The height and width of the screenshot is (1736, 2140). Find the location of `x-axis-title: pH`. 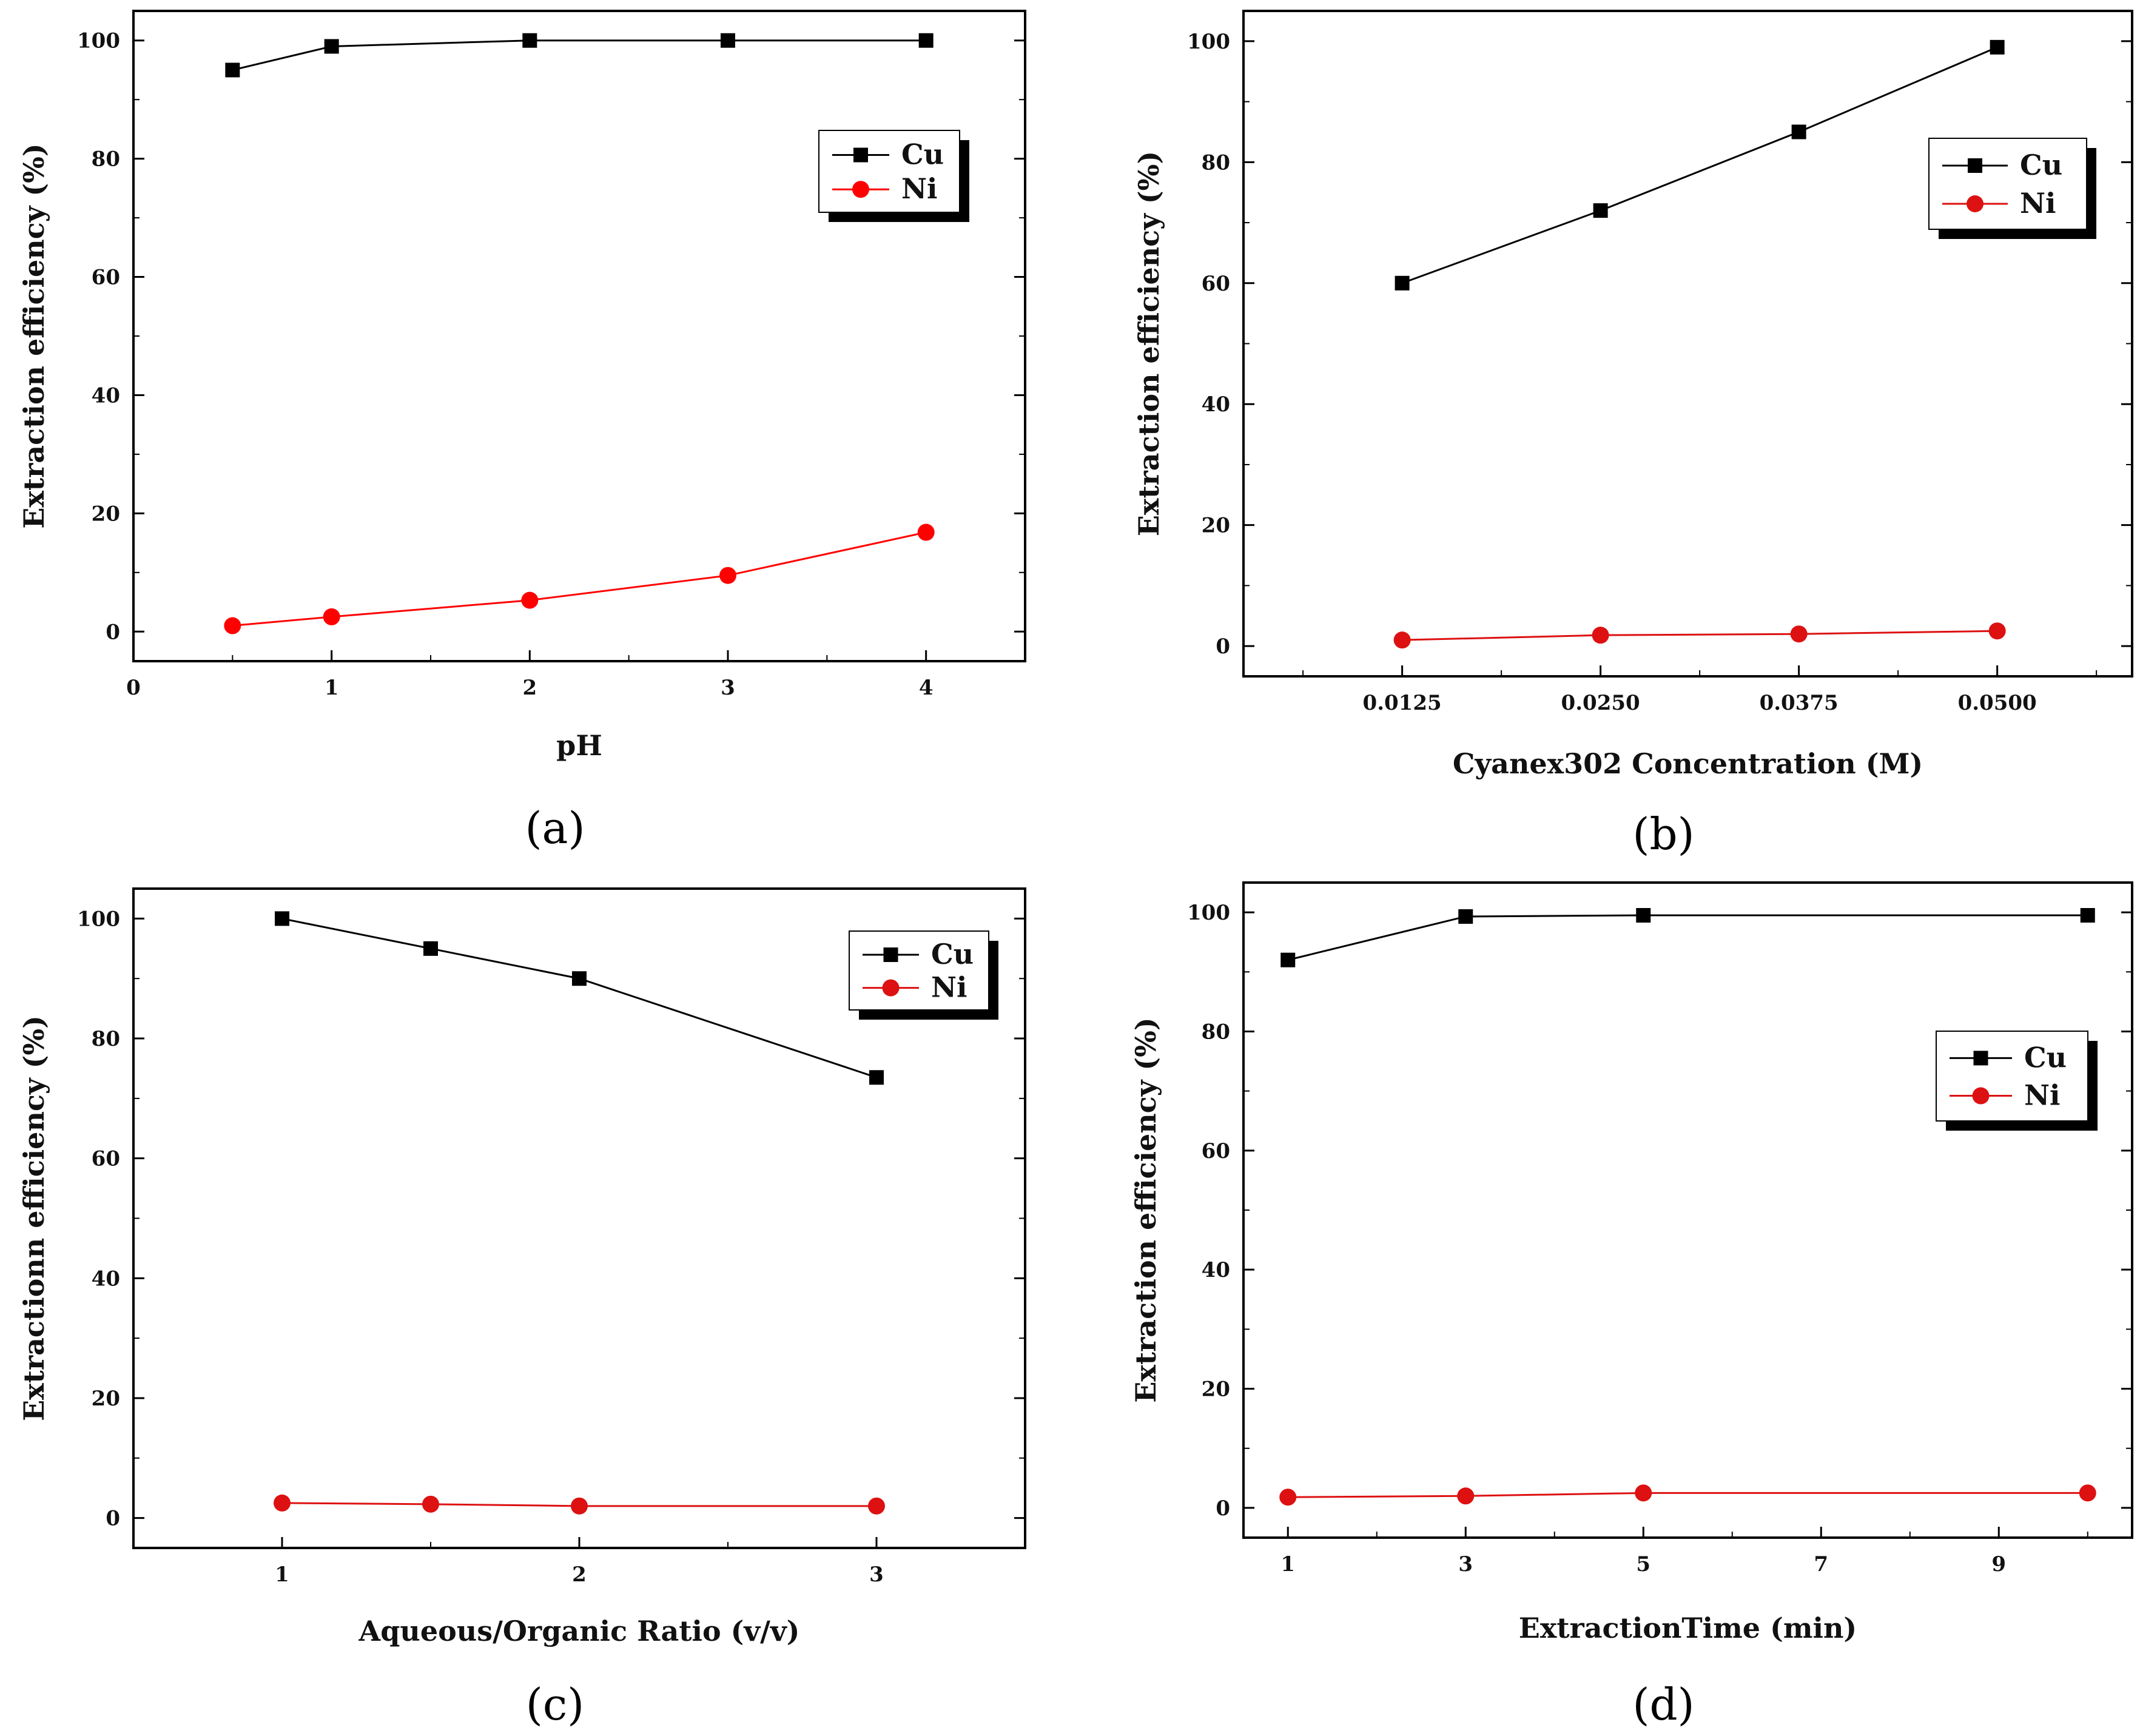

x-axis-title: pH is located at coordinates (579, 745).